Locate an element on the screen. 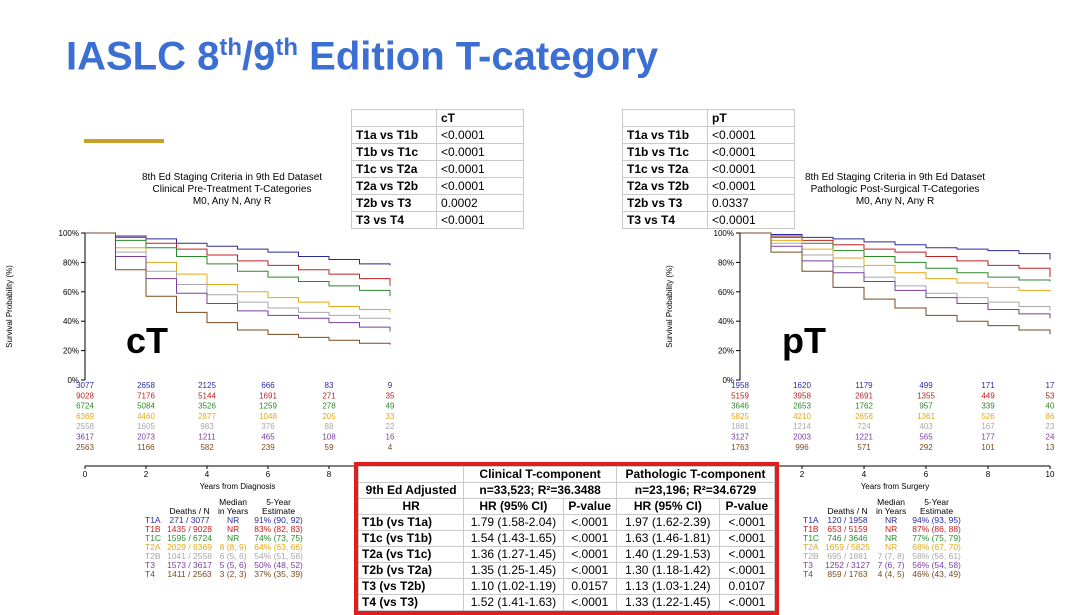  ct-big-label: cT is located at coordinates (147, 340).